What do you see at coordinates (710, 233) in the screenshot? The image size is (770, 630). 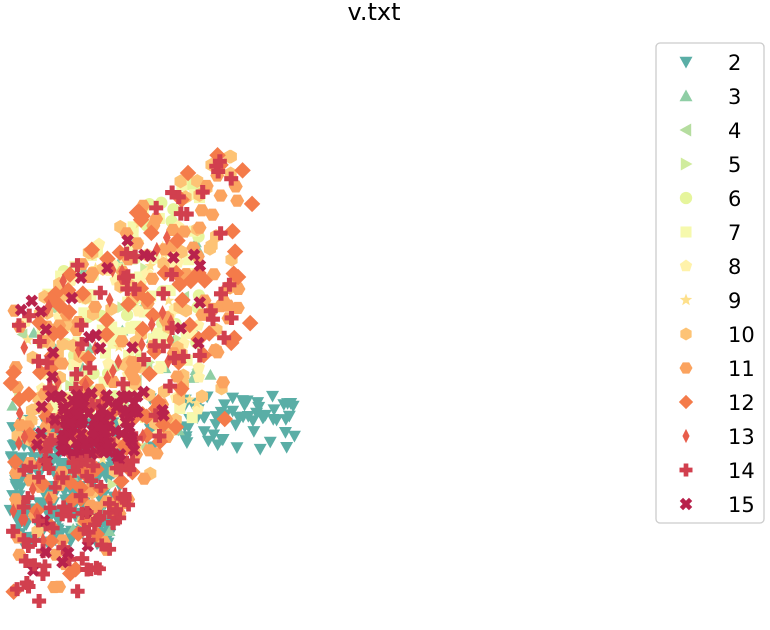 I see `legend-entry-7: 7` at bounding box center [710, 233].